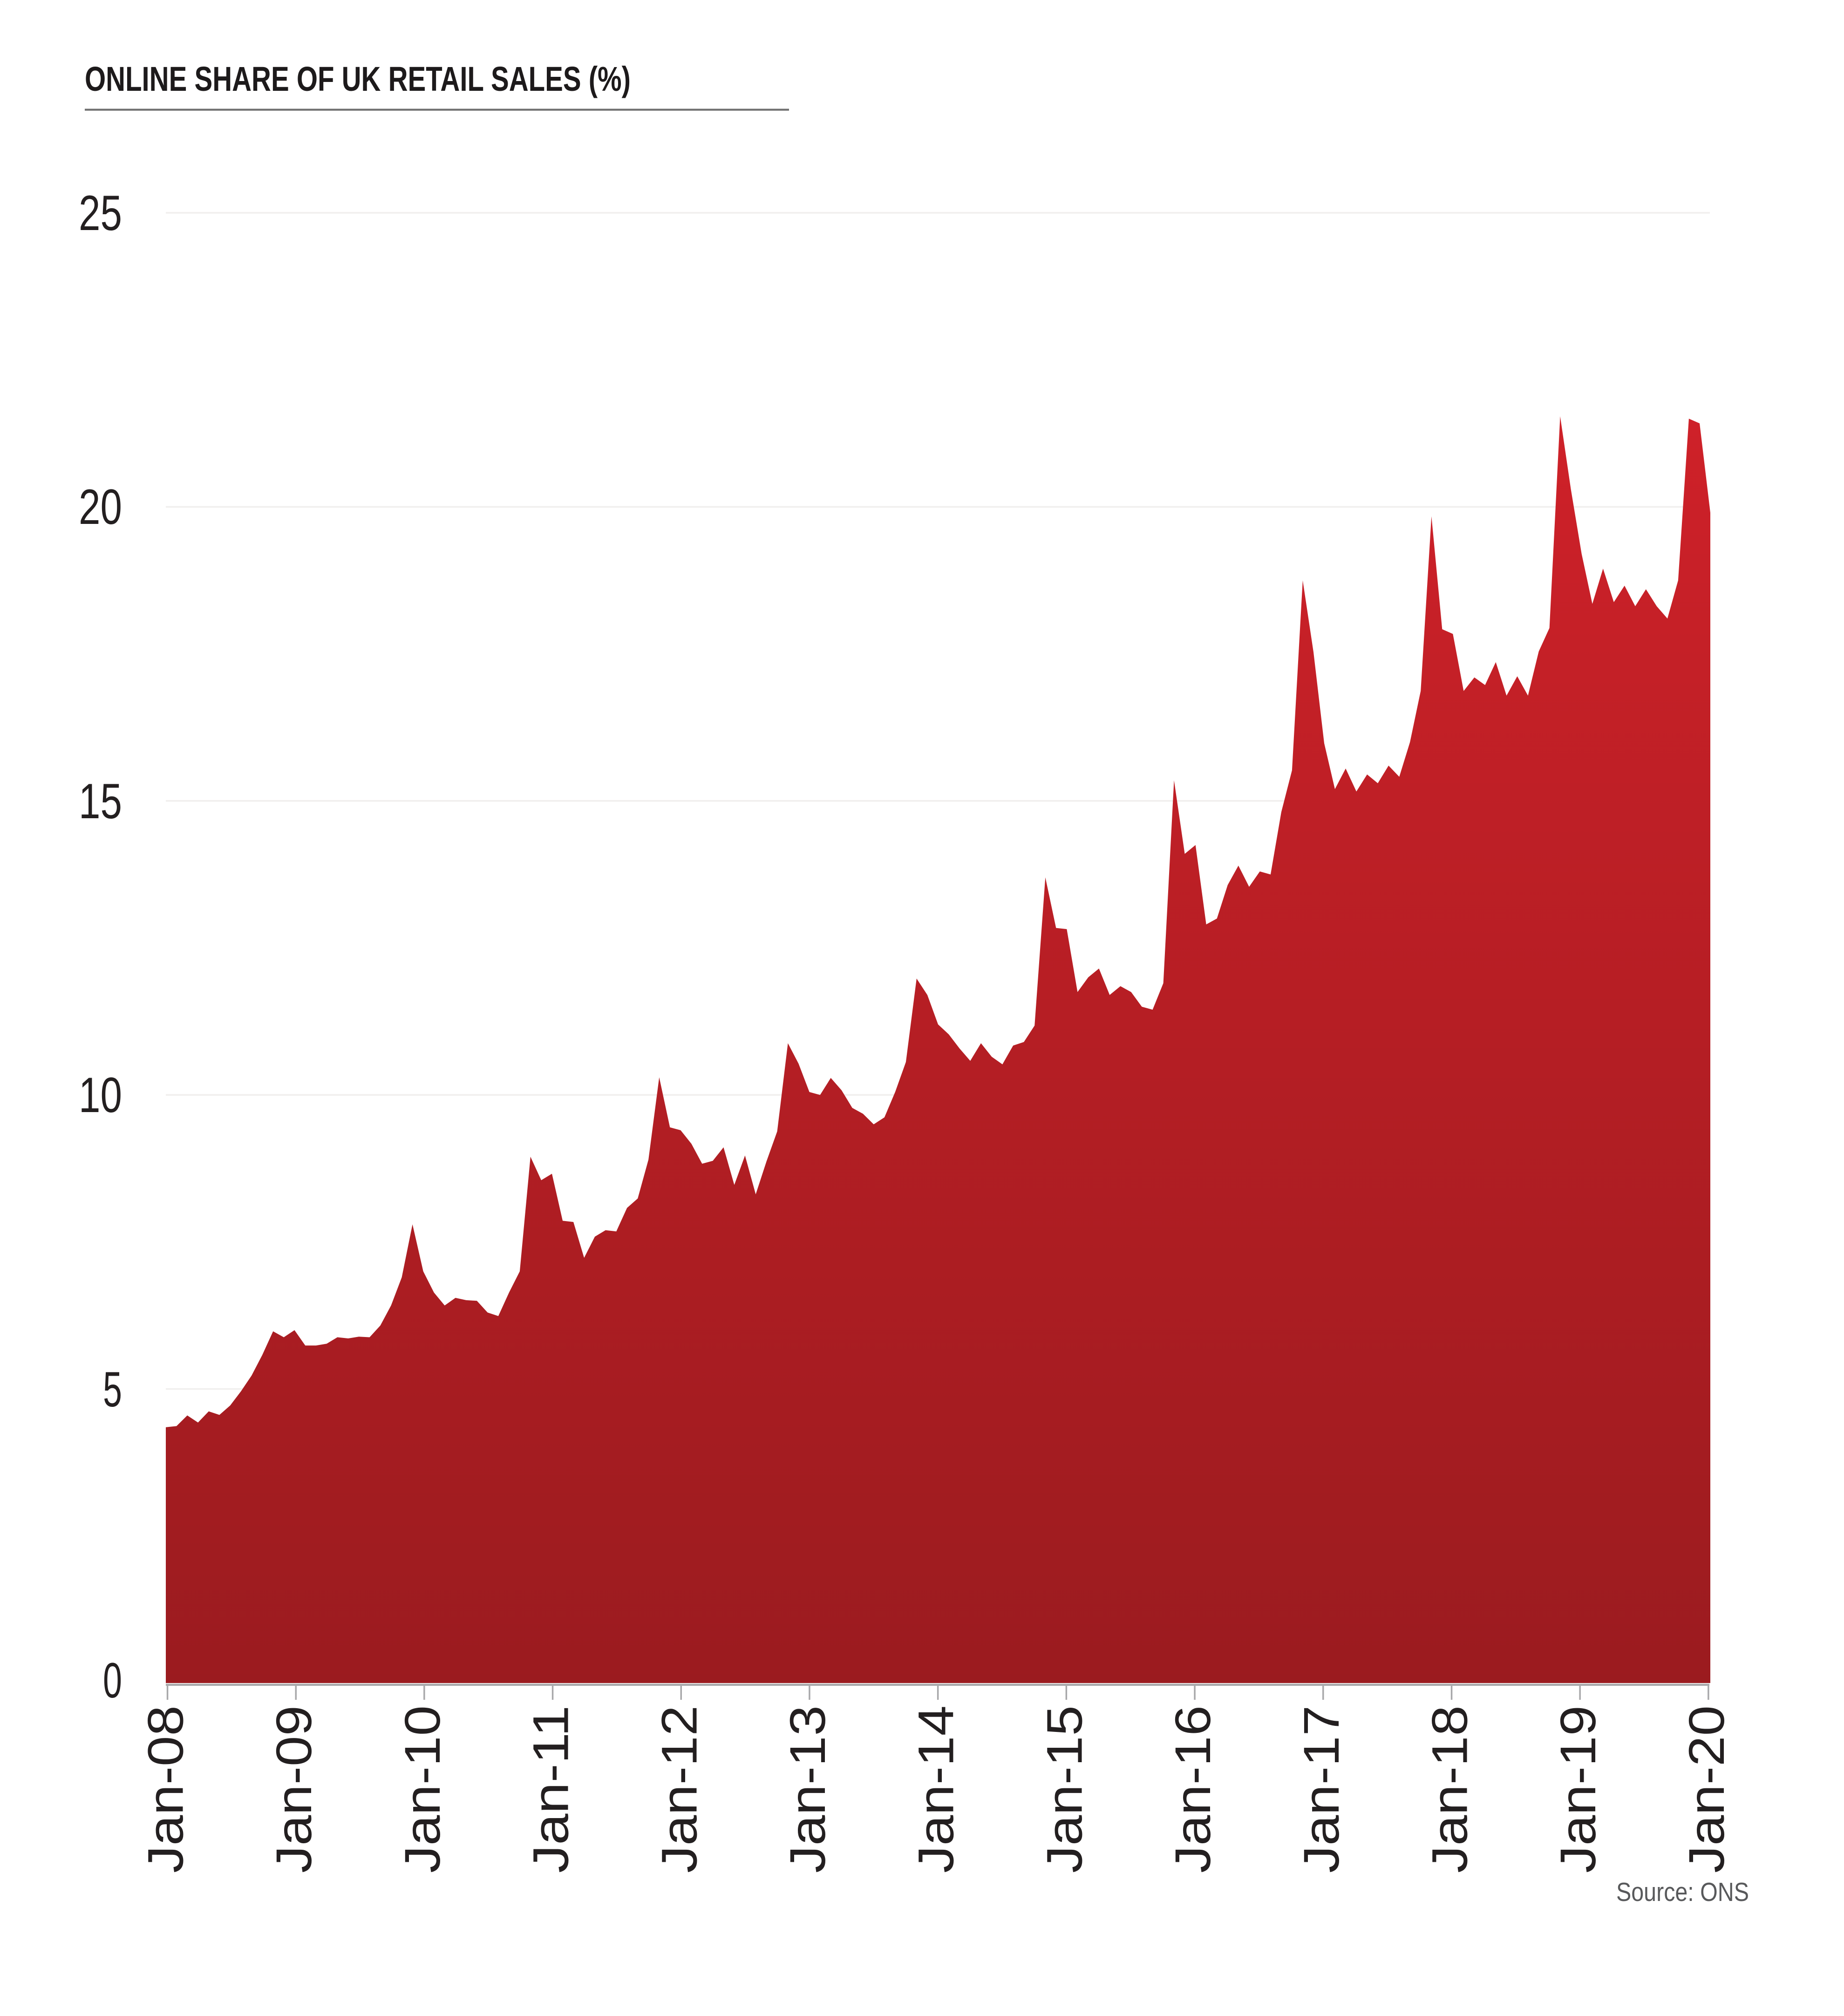  I want to click on svg-text: Source: ONS, so click(1682, 1892).